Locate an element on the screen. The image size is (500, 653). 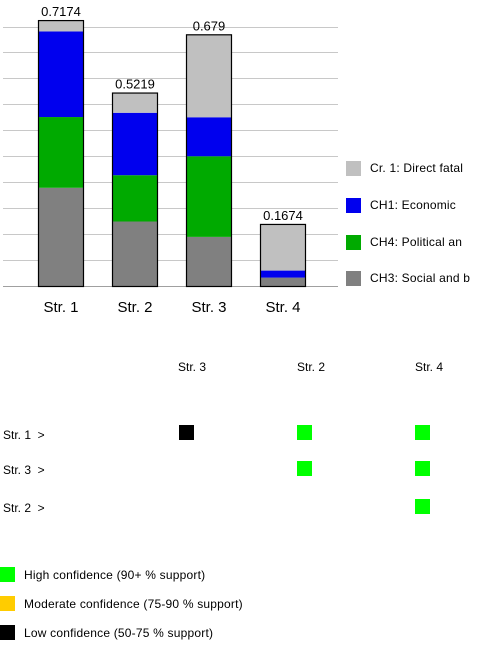
category-label: Str. 2 is located at coordinates (134, 307).